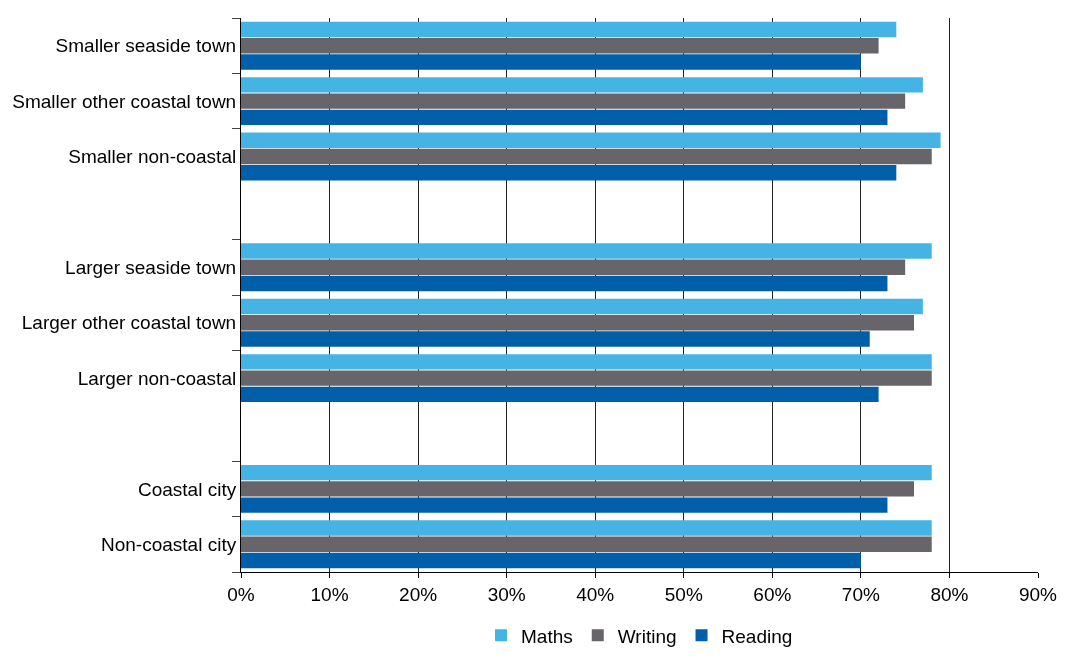  Describe the element at coordinates (757, 636) in the screenshot. I see `legend-label: Reading` at that location.